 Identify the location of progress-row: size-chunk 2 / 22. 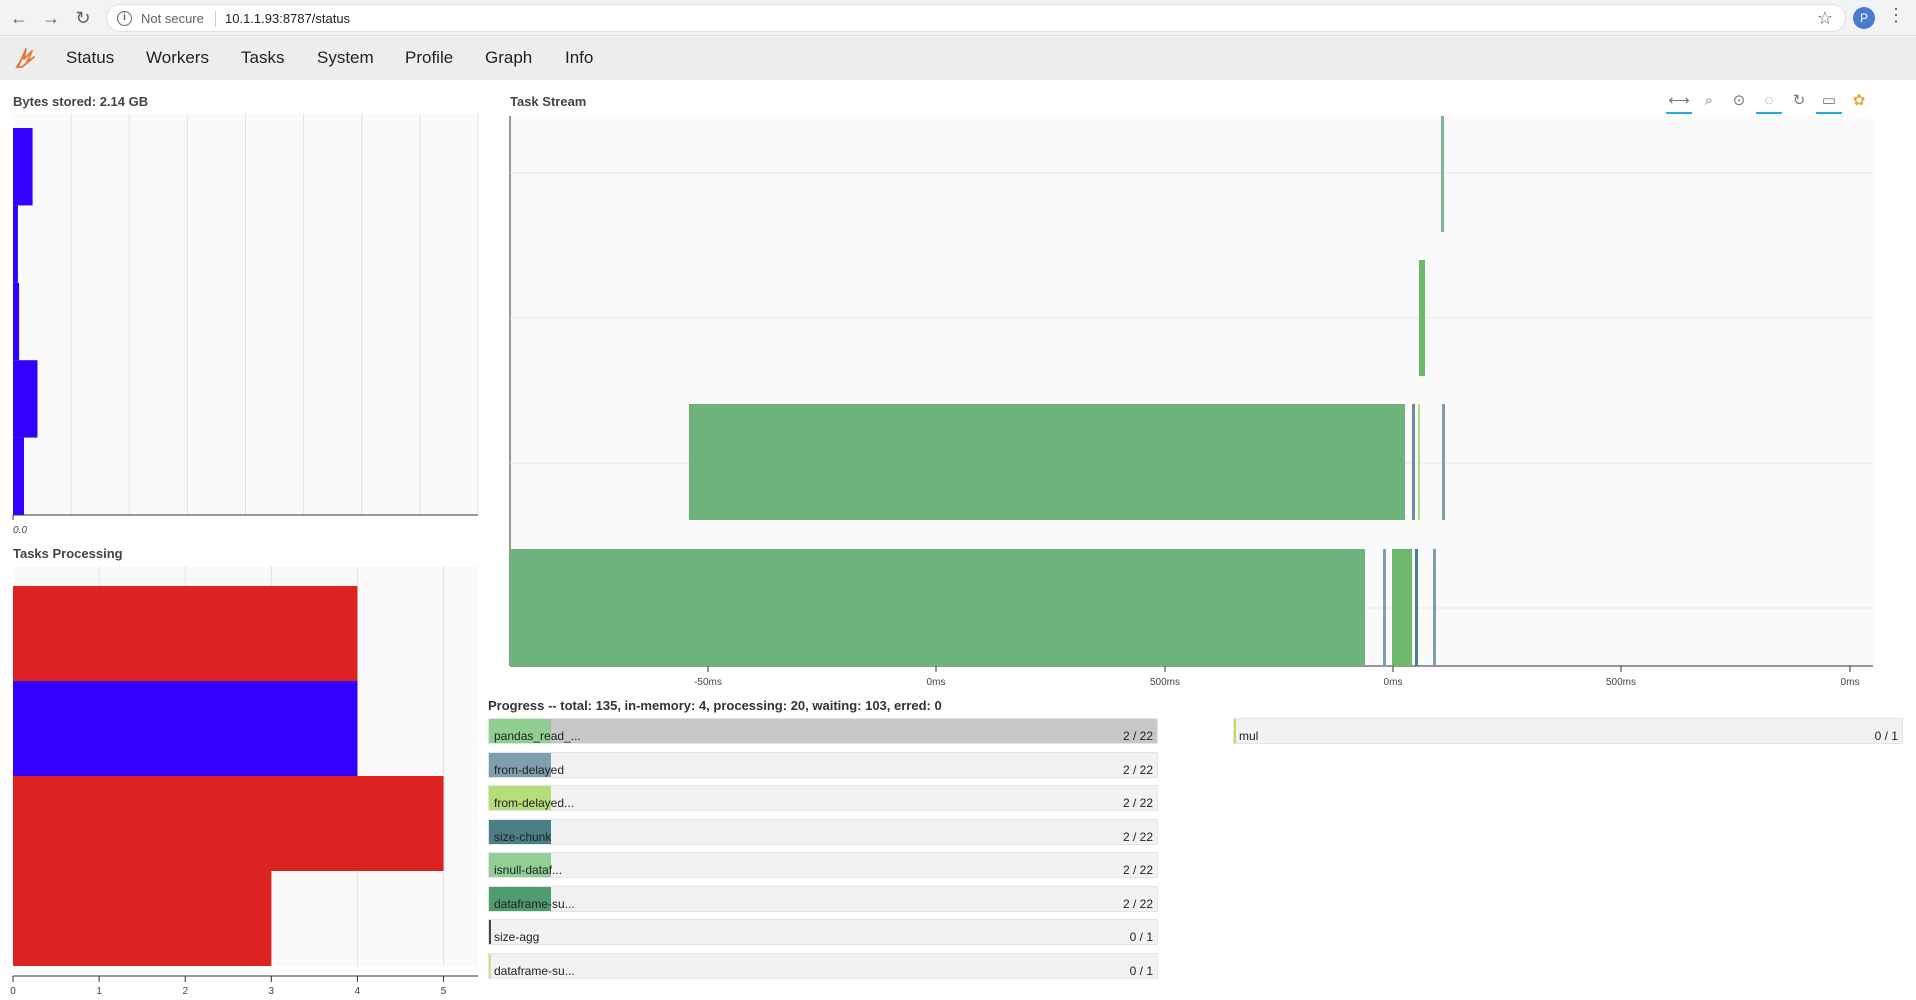
(823, 831).